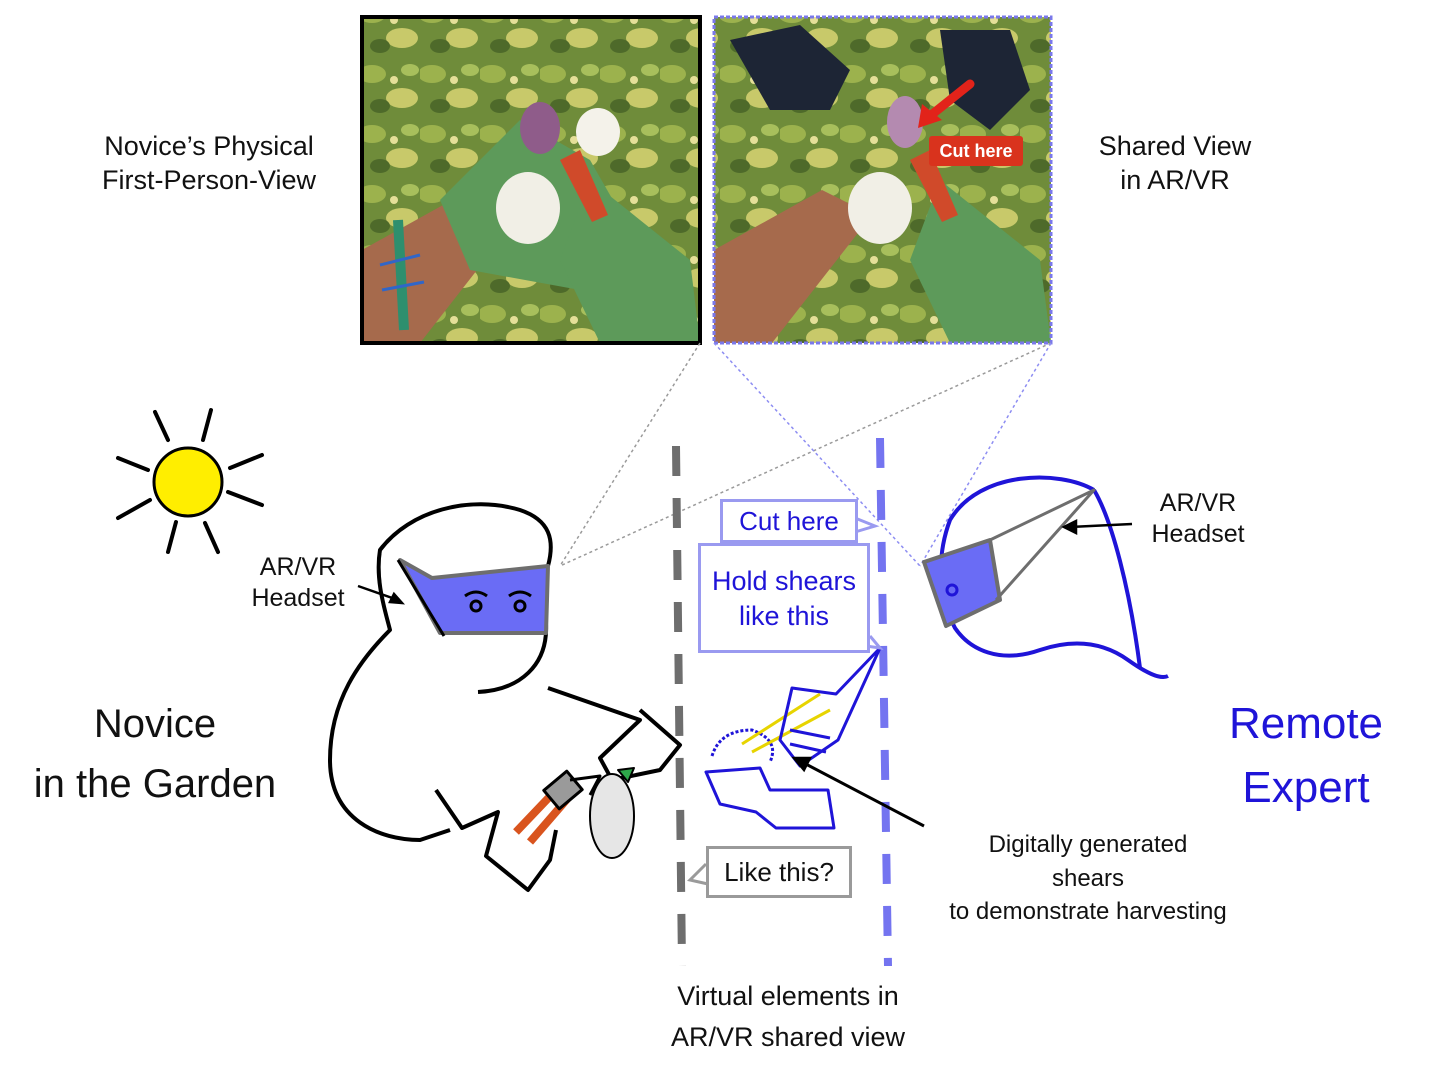 Image resolution: width=1432 pixels, height=1074 pixels. I want to click on novice-headset-icon, so click(474, 596).